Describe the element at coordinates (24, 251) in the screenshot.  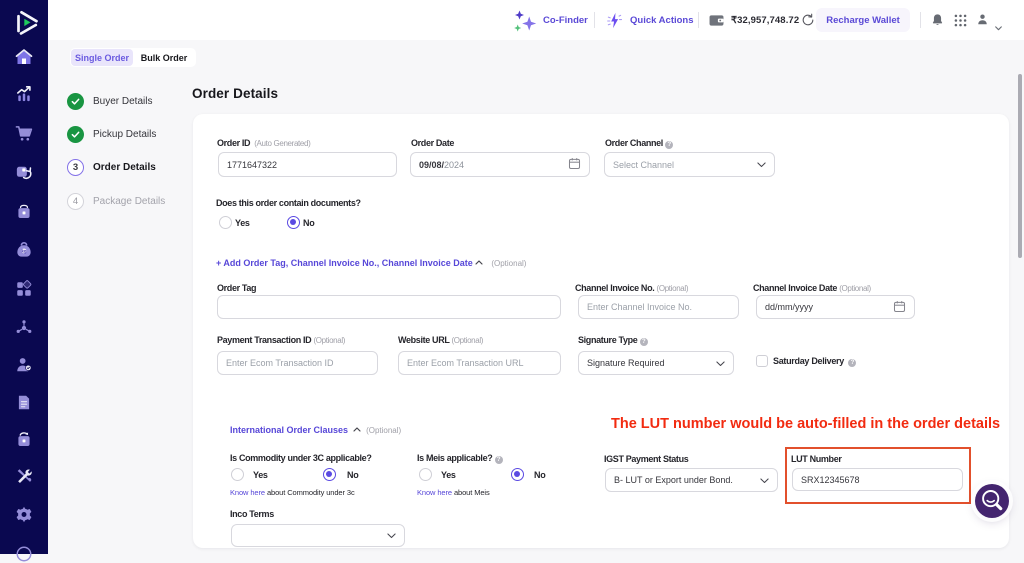
I see `svg-text: kg` at that location.